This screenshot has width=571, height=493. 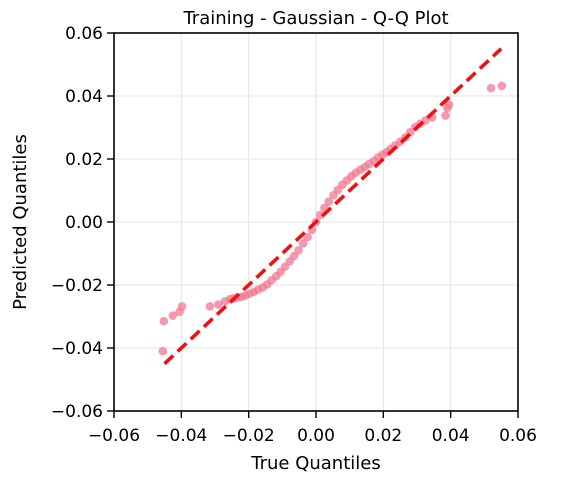 I want to click on x-tick-label: −0.06, so click(x=114, y=436).